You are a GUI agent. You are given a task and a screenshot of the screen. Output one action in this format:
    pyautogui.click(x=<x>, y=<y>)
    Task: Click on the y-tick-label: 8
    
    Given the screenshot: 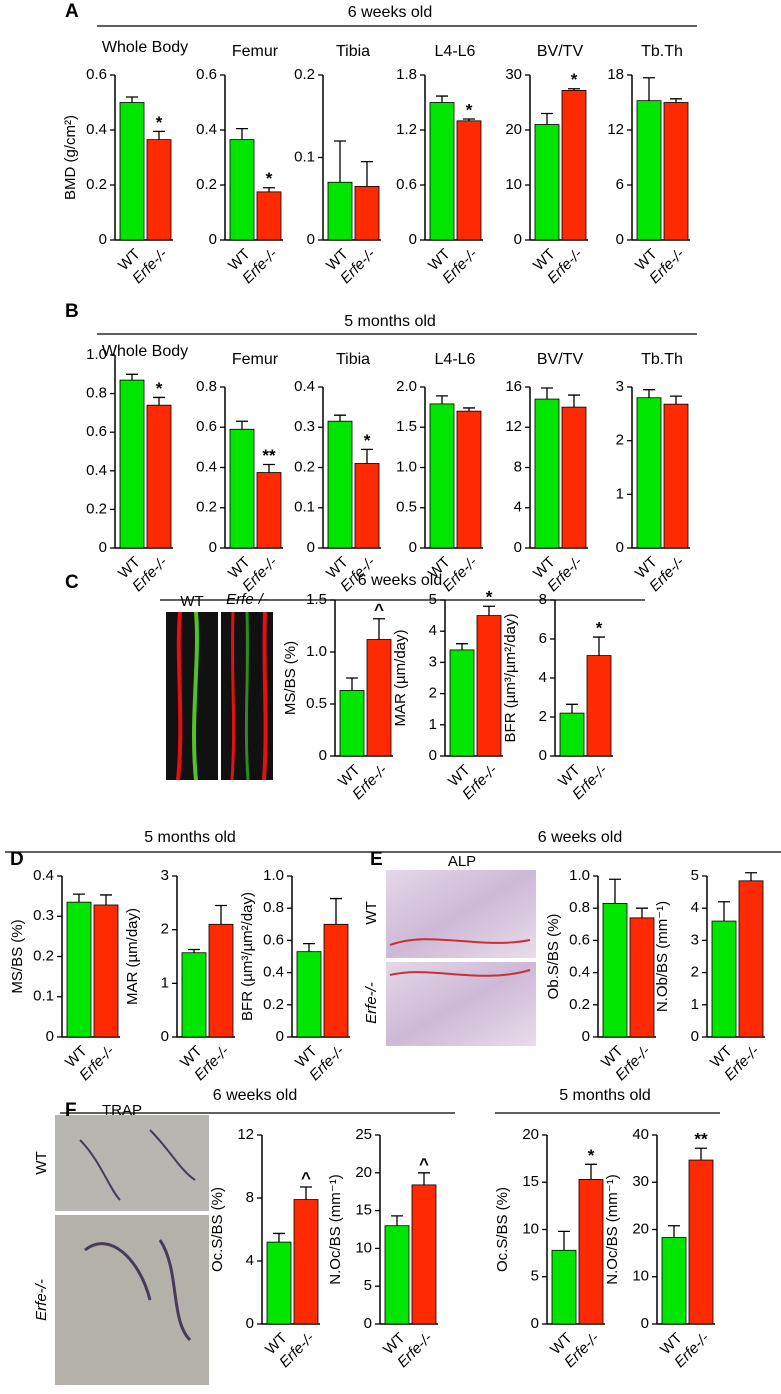 What is the action you would take?
    pyautogui.click(x=518, y=466)
    